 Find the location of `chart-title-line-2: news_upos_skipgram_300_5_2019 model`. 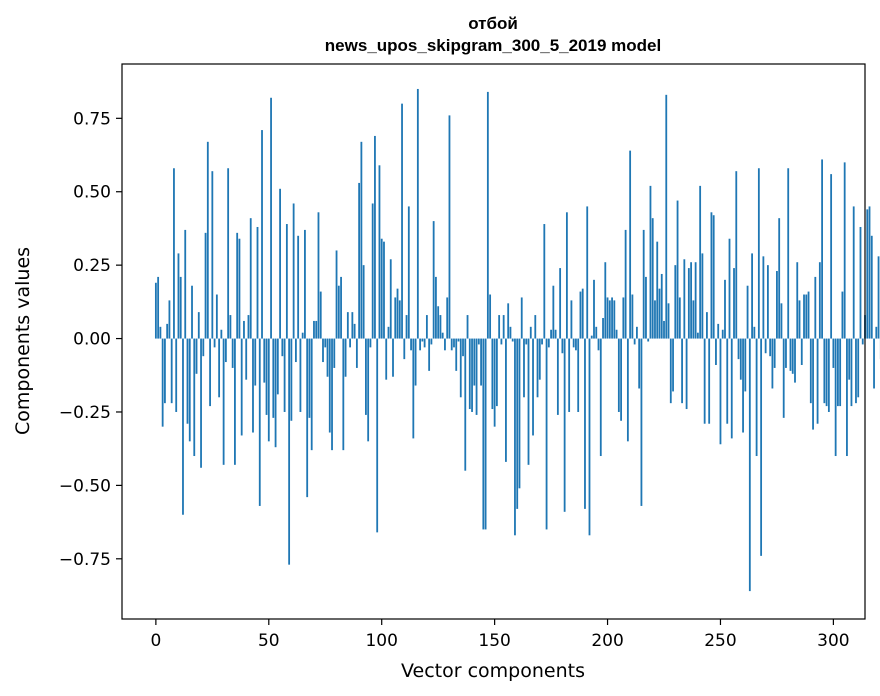

chart-title-line-2: news_upos_skipgram_300_5_2019 model is located at coordinates (493, 45).